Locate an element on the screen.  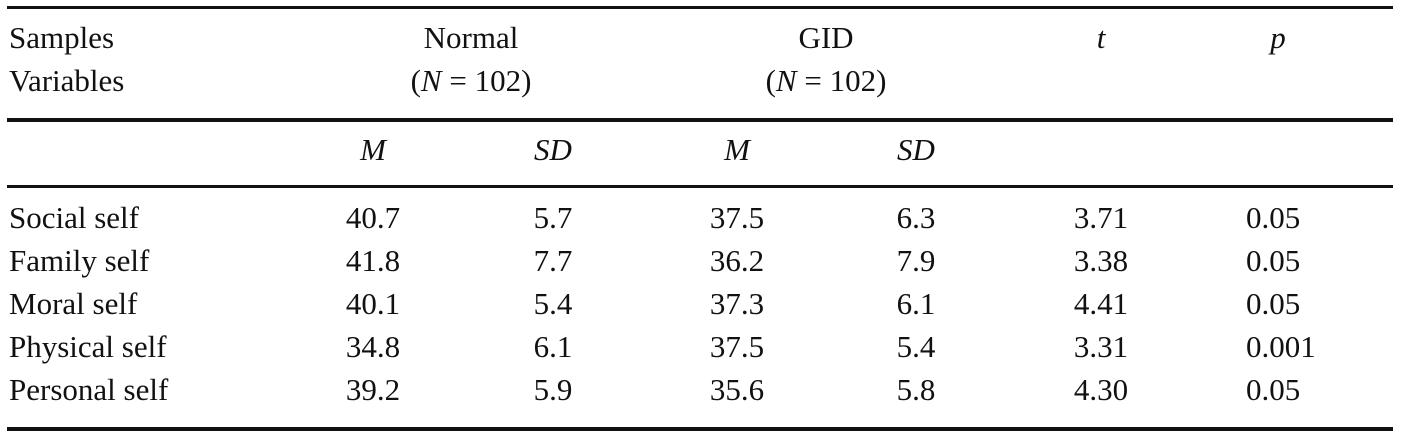
normal-n-open: ( is located at coordinates (415, 80).